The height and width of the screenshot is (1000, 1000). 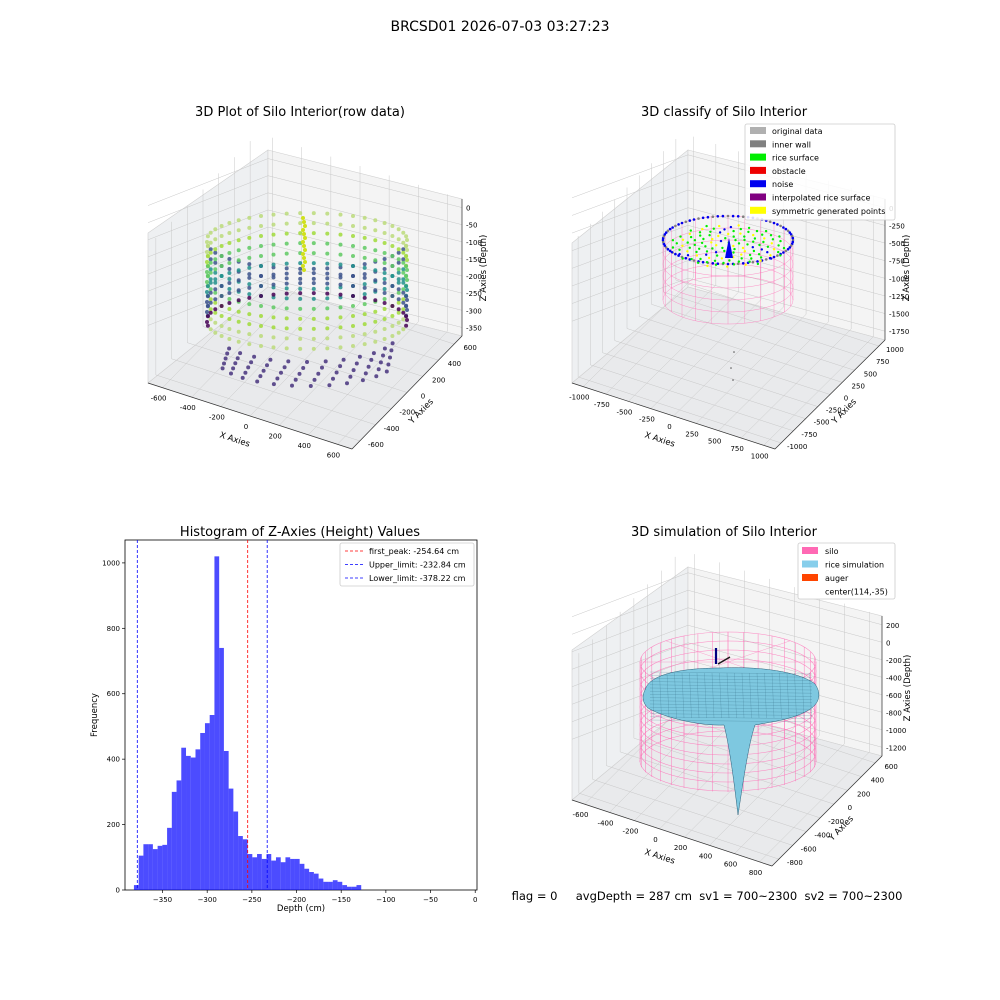 I want to click on classify-xtick: -250, so click(x=647, y=420).